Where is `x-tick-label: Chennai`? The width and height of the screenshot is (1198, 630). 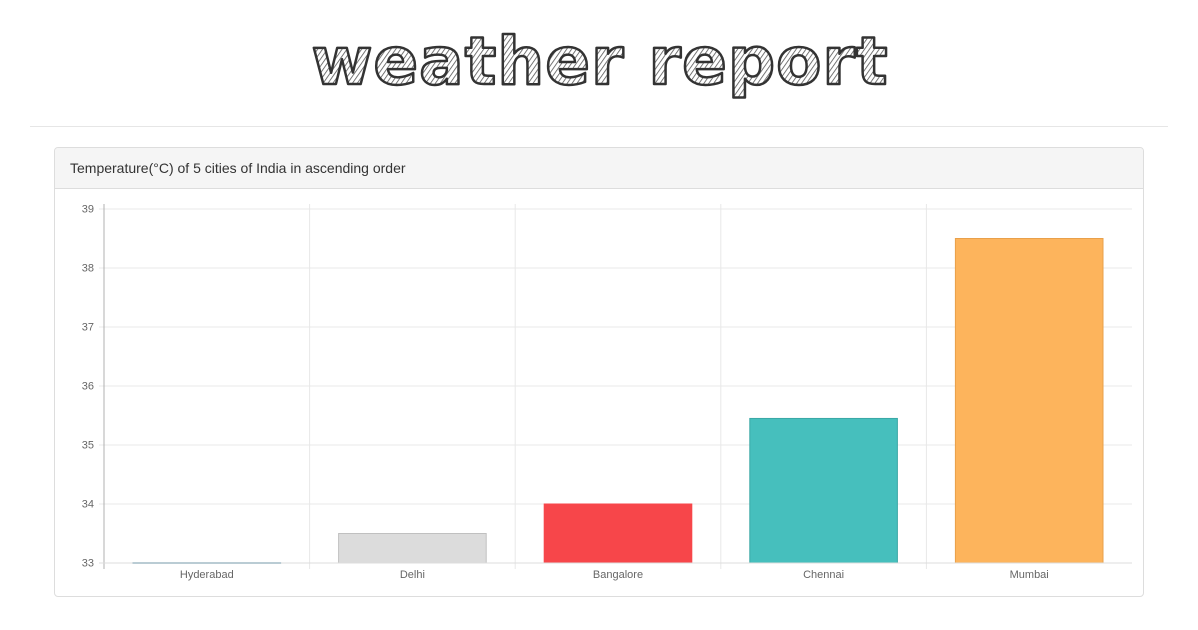
x-tick-label: Chennai is located at coordinates (823, 575).